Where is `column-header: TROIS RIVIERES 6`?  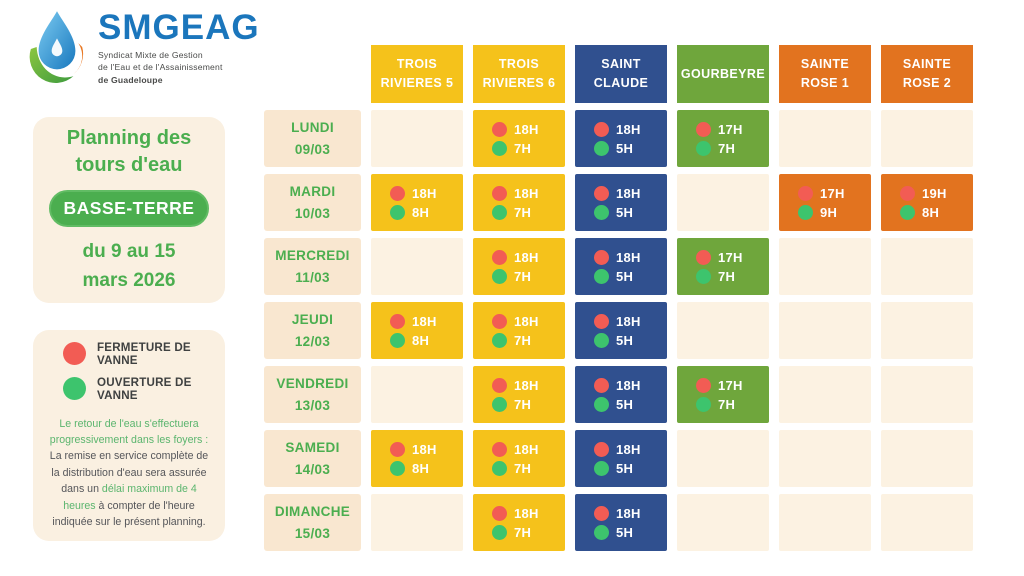
column-header: TROIS RIVIERES 6 is located at coordinates (519, 74).